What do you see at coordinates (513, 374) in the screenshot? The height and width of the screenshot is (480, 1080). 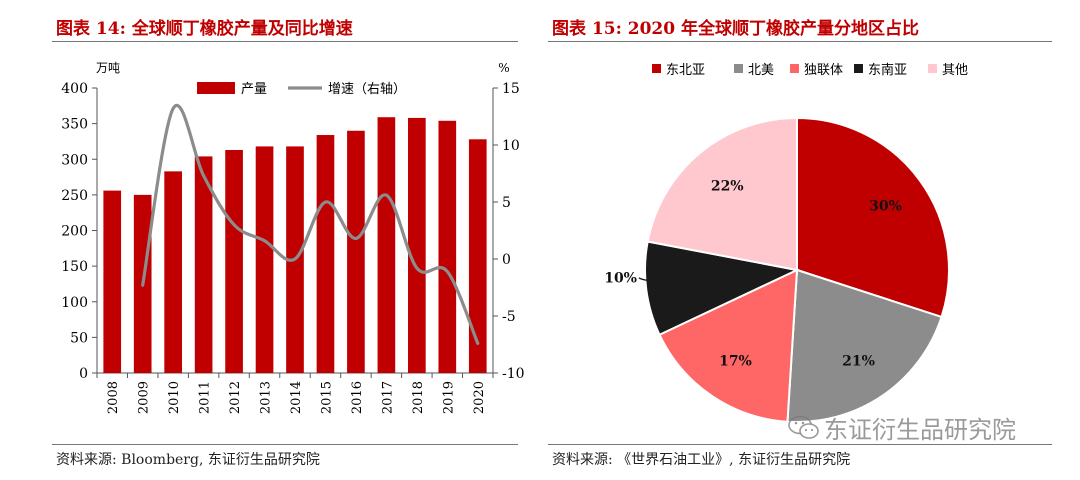 I see `y2-tick-label: -10` at bounding box center [513, 374].